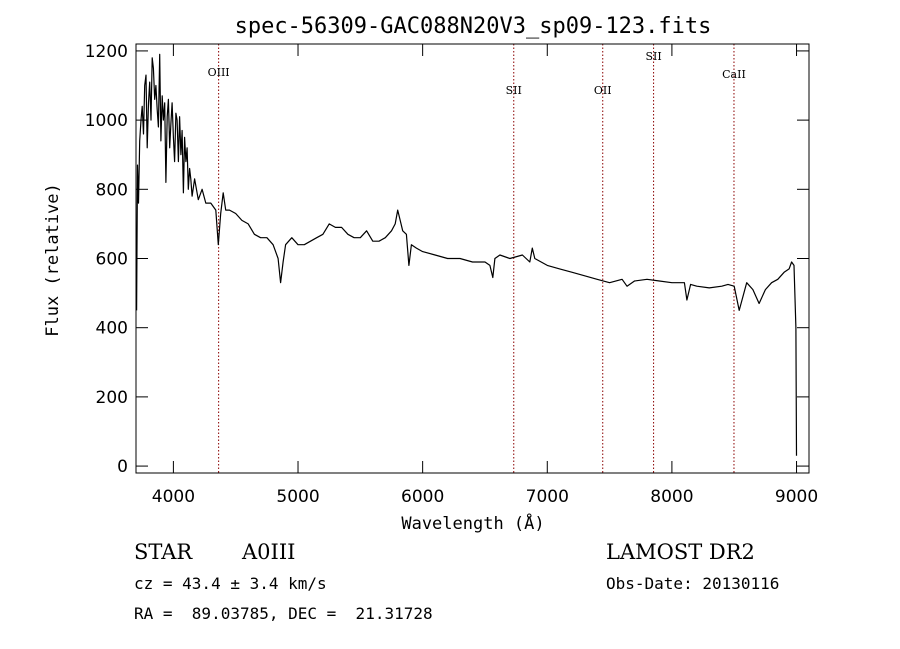 Image resolution: width=900 pixels, height=649 pixels. Describe the element at coordinates (219, 72) in the screenshot. I see `spectral-line-label: OIII` at that location.